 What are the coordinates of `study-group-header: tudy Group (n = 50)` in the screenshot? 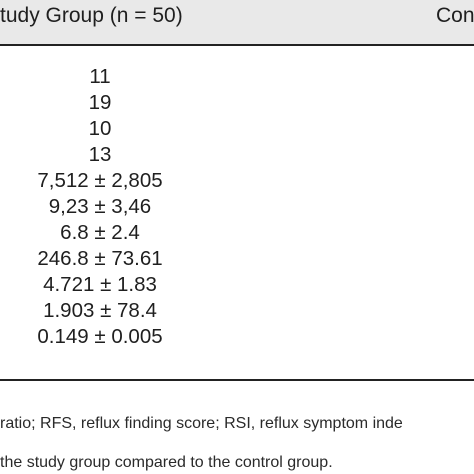 It's located at (91, 15).